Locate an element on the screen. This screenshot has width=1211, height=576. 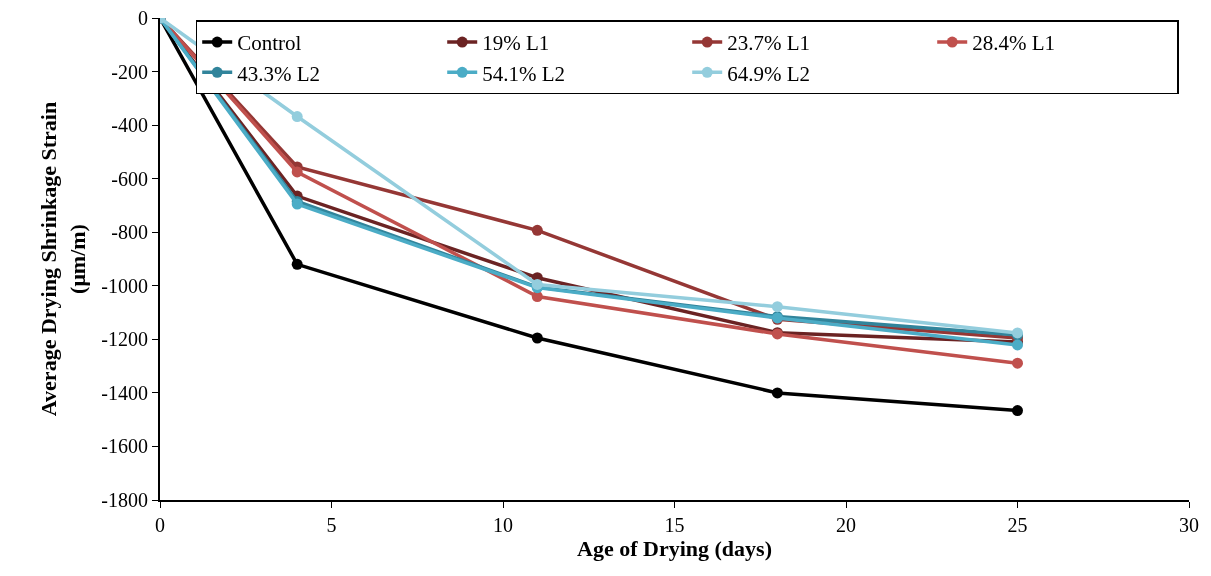
legend-label: 28.4% L1 is located at coordinates (1014, 43).